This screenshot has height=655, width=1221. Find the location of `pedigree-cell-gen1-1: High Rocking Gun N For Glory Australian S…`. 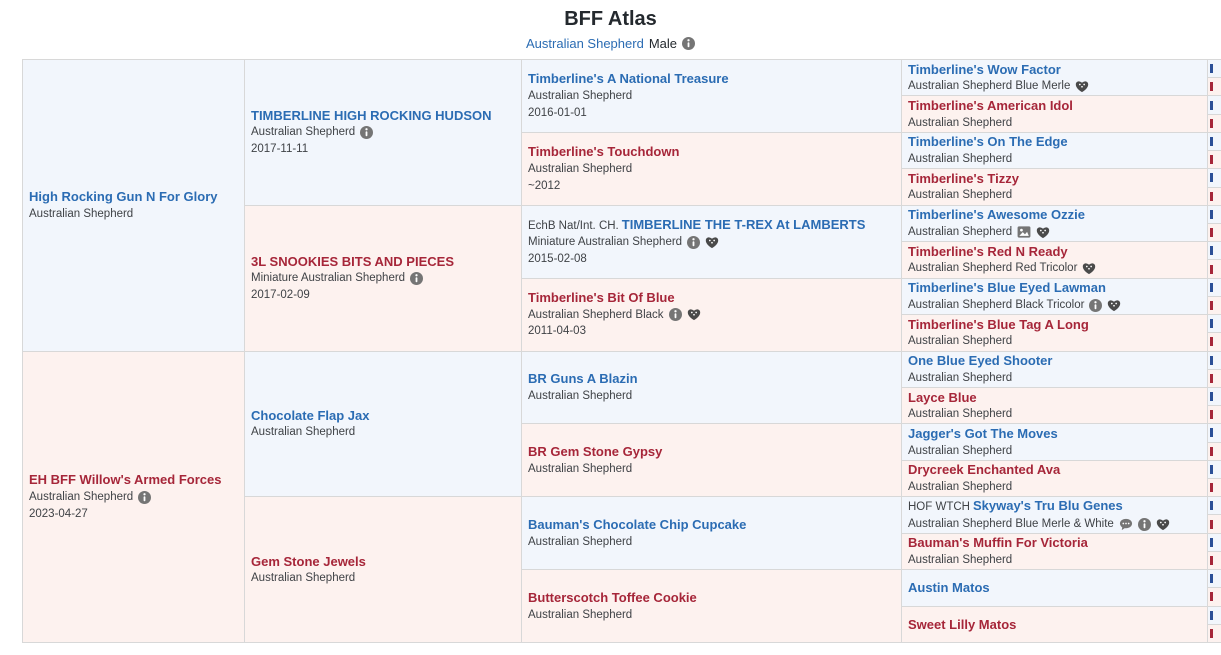

pedigree-cell-gen1-1: High Rocking Gun N For Glory Australian S… is located at coordinates (133, 205).